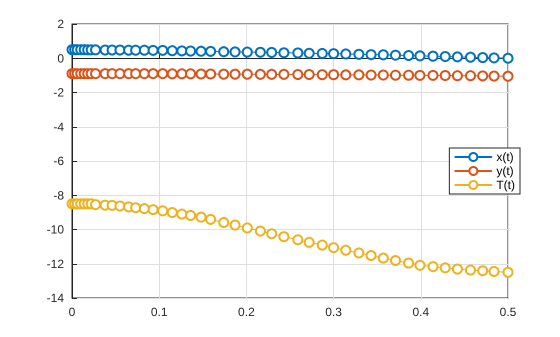 This screenshot has width=560, height=337. What do you see at coordinates (72, 312) in the screenshot?
I see `x-tick-label: 0` at bounding box center [72, 312].